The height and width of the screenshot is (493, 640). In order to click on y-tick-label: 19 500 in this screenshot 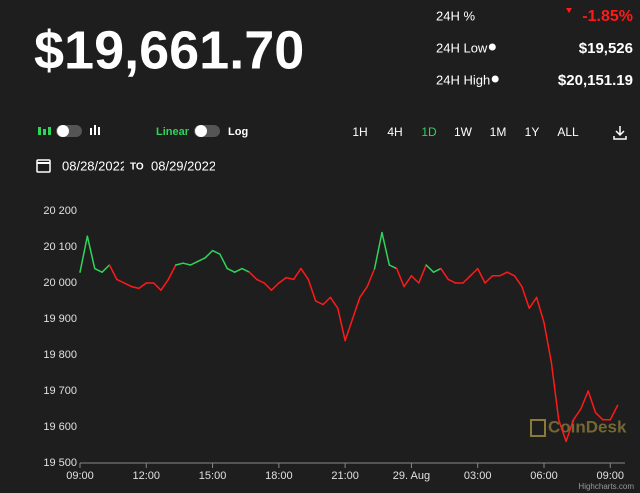, I will do `click(60, 463)`.